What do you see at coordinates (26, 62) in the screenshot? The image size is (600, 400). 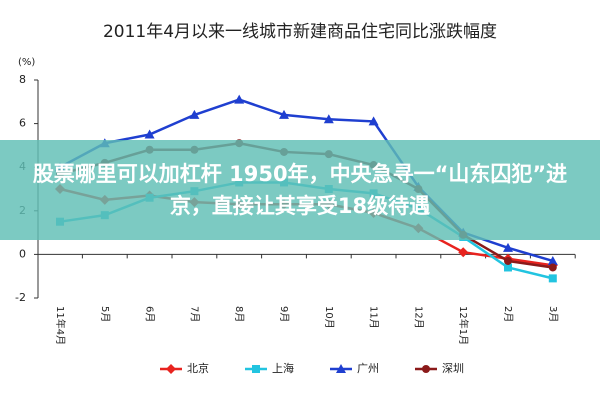 I see `y-axis-label: (%)` at bounding box center [26, 62].